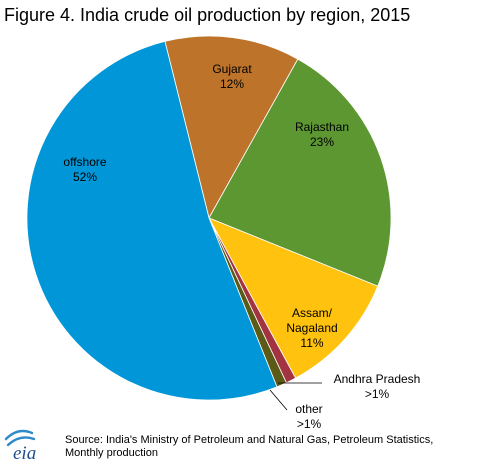 This screenshot has height=467, width=481. I want to click on eia-logo-text: eia, so click(24, 452).